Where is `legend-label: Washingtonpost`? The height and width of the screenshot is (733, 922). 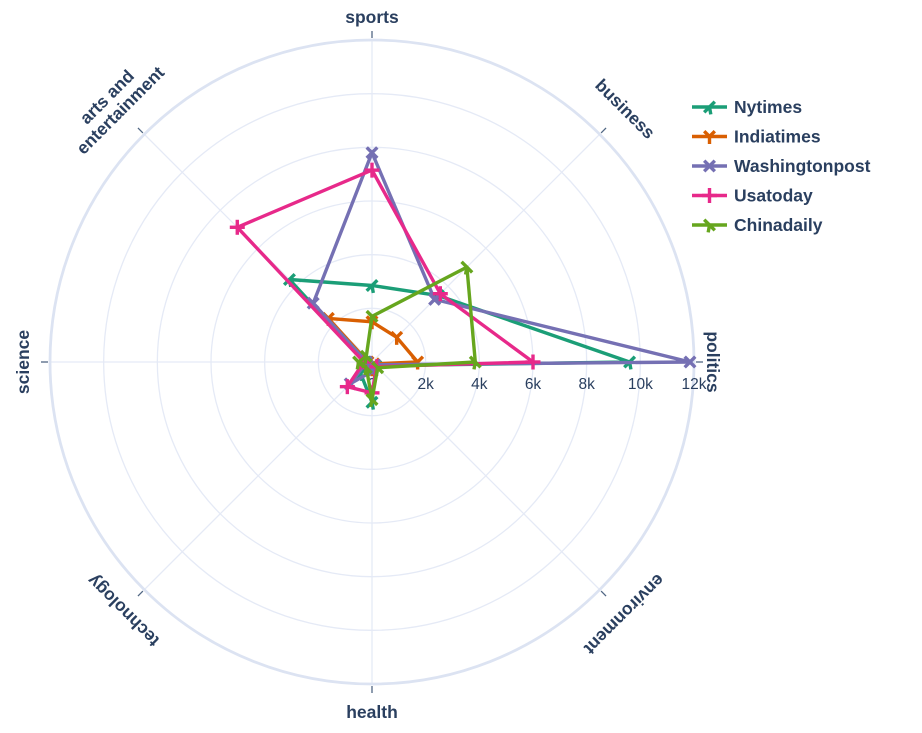 legend-label: Washingtonpost is located at coordinates (802, 166).